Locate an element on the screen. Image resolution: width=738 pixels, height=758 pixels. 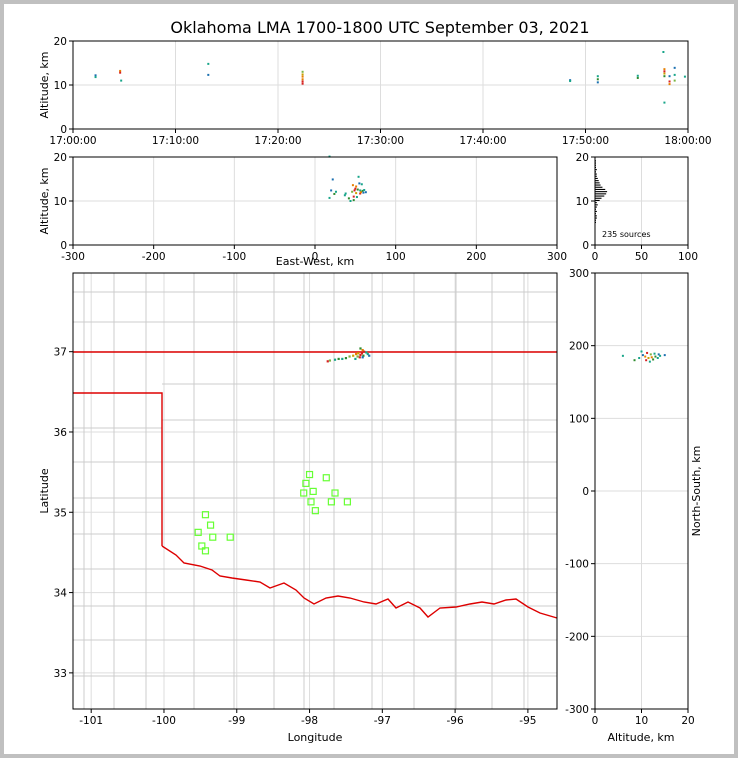
p1-xtick-label: 17:20:00 is located at coordinates (277, 141).